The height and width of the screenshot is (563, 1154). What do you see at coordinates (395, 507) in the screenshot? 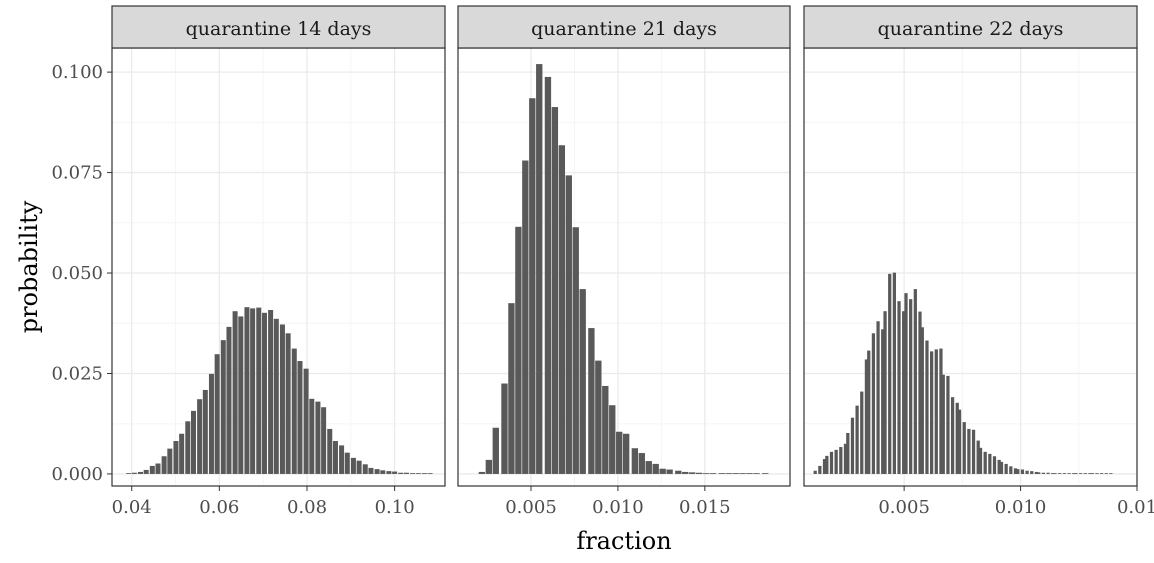
I see `x-tick-label: 0.10` at bounding box center [395, 507].